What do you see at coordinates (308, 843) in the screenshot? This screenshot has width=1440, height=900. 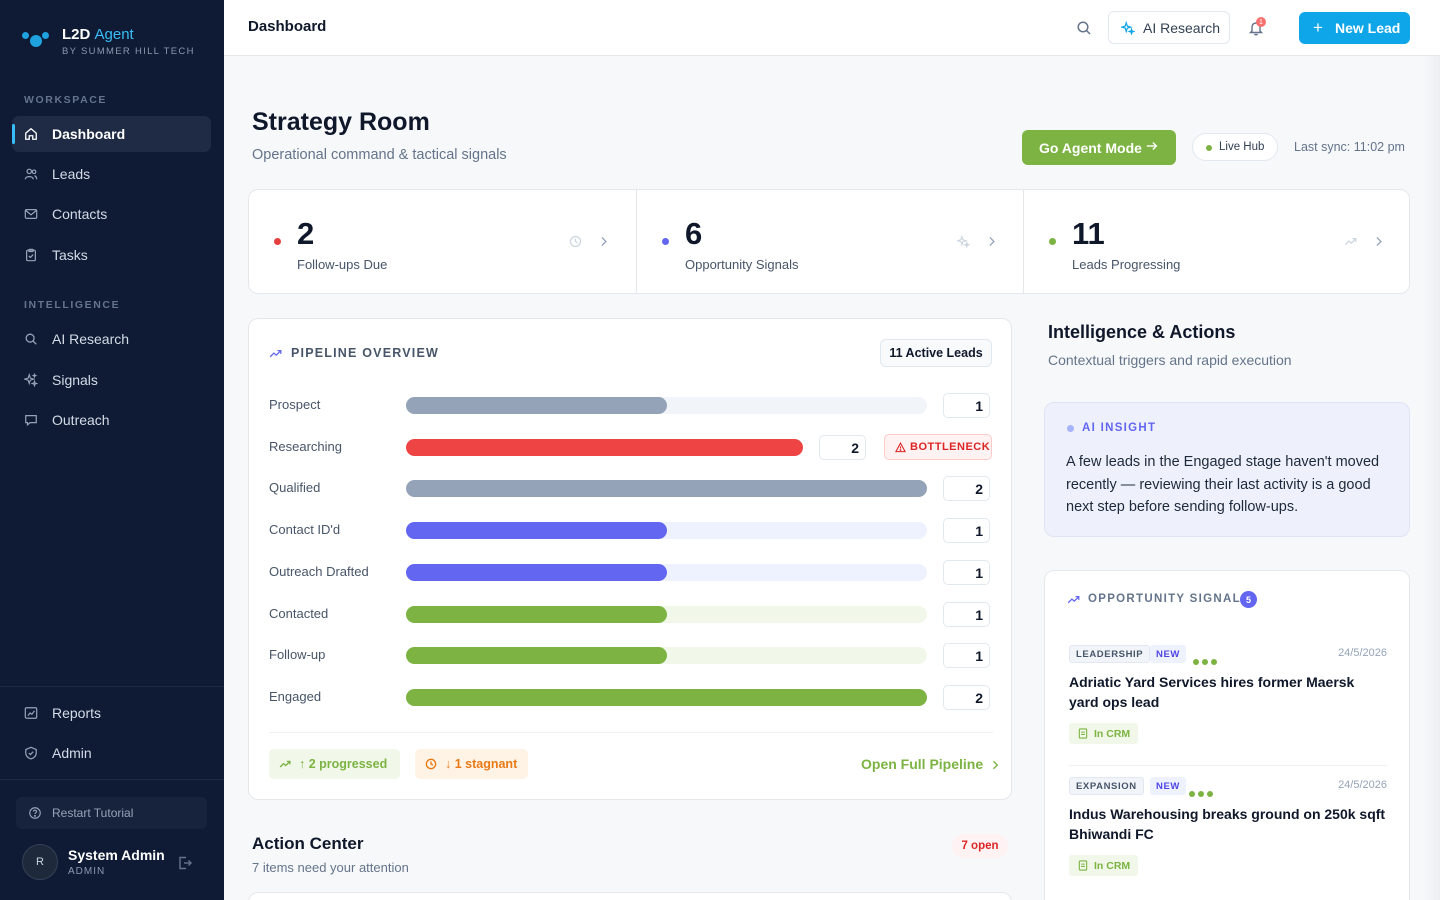 I see `action-center-title: Action Center` at bounding box center [308, 843].